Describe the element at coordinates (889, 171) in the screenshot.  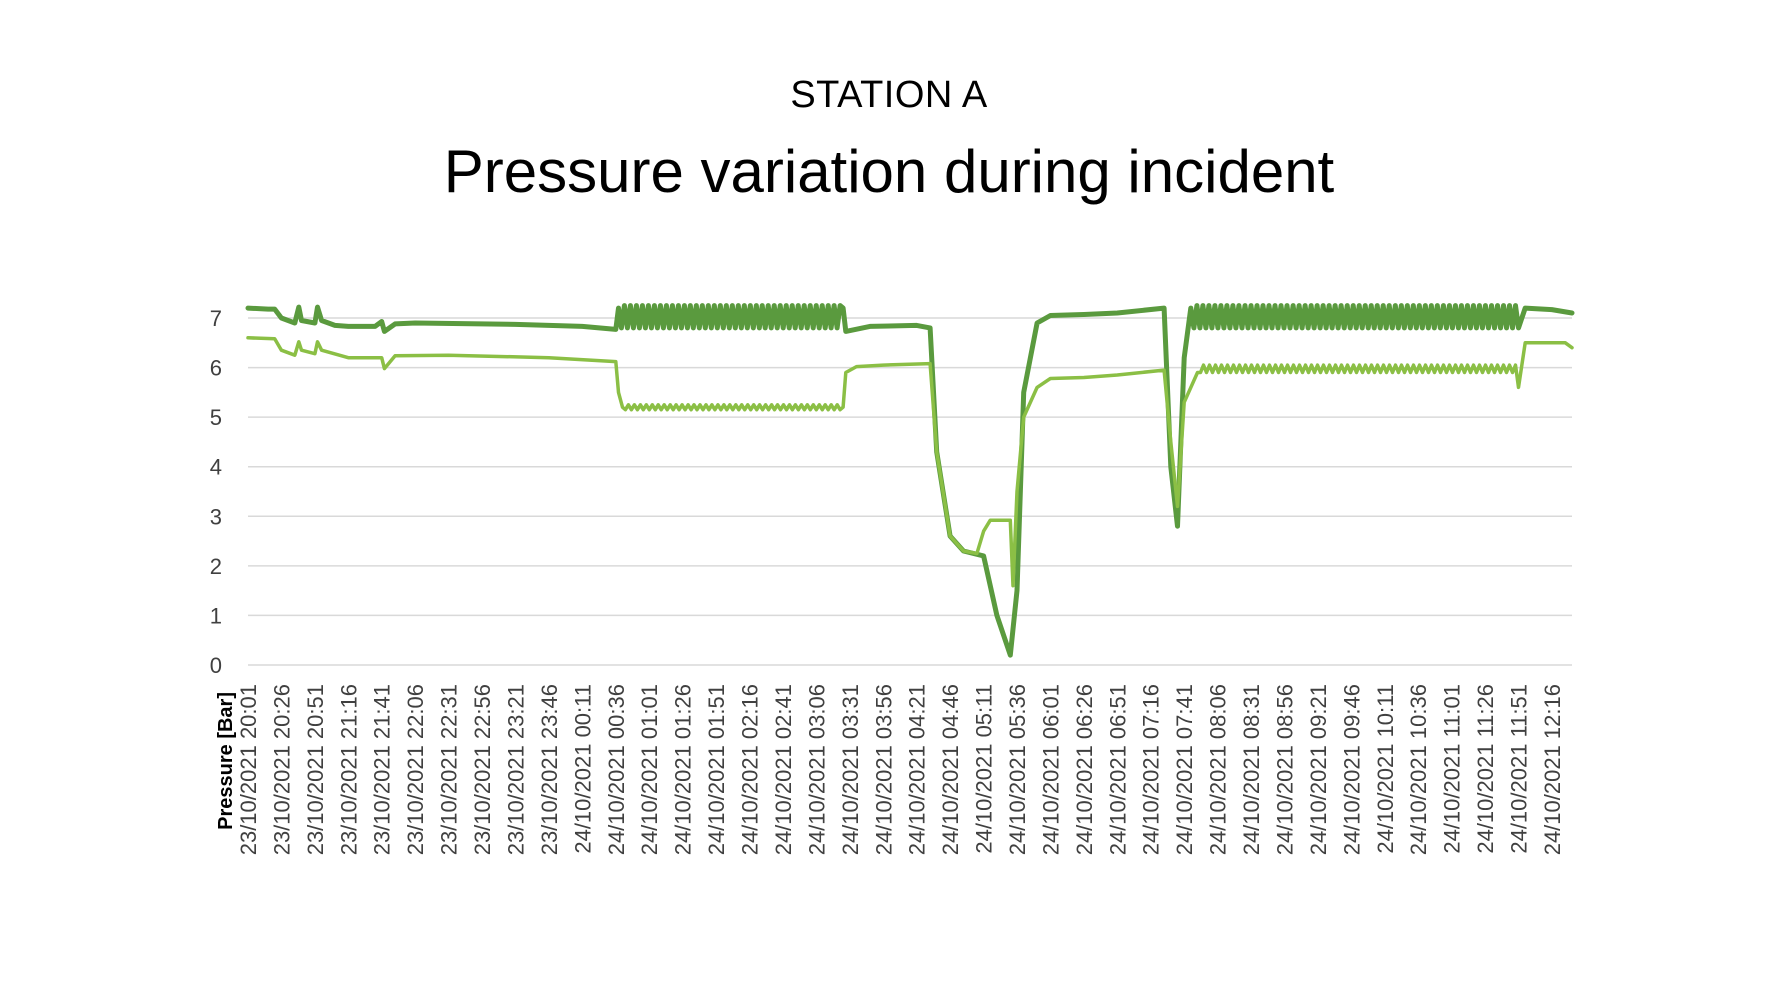
I see `chart-title: Pressure variation during incident` at that location.